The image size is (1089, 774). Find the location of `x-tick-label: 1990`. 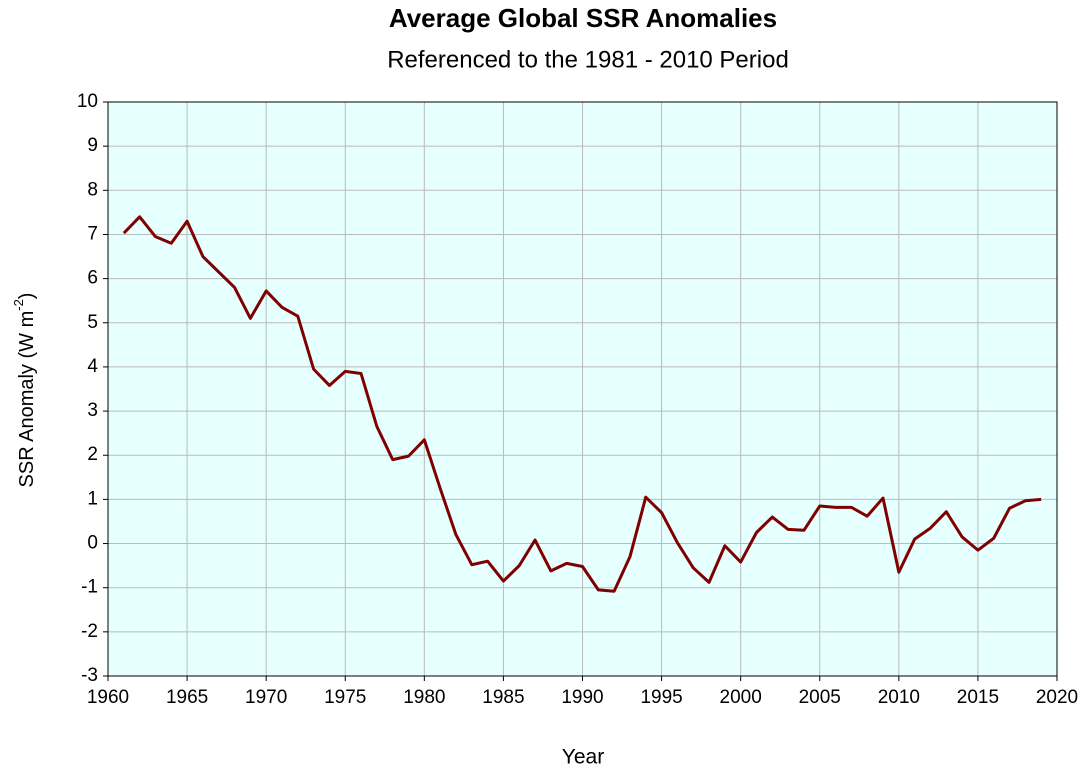

x-tick-label: 1990 is located at coordinates (582, 697).